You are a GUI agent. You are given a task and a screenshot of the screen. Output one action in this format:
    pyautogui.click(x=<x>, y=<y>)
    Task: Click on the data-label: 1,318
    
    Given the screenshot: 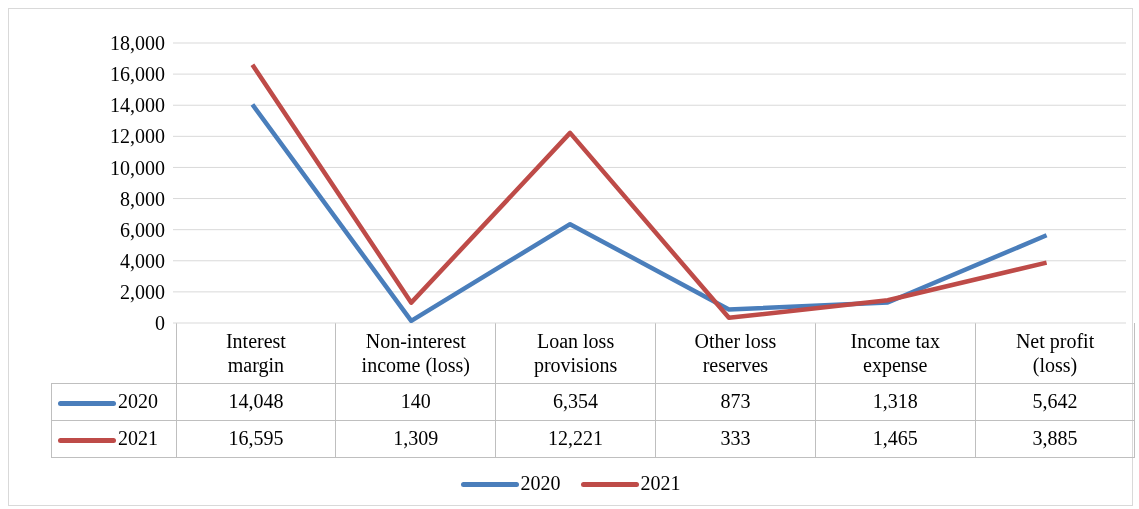 What is the action you would take?
    pyautogui.click(x=895, y=401)
    